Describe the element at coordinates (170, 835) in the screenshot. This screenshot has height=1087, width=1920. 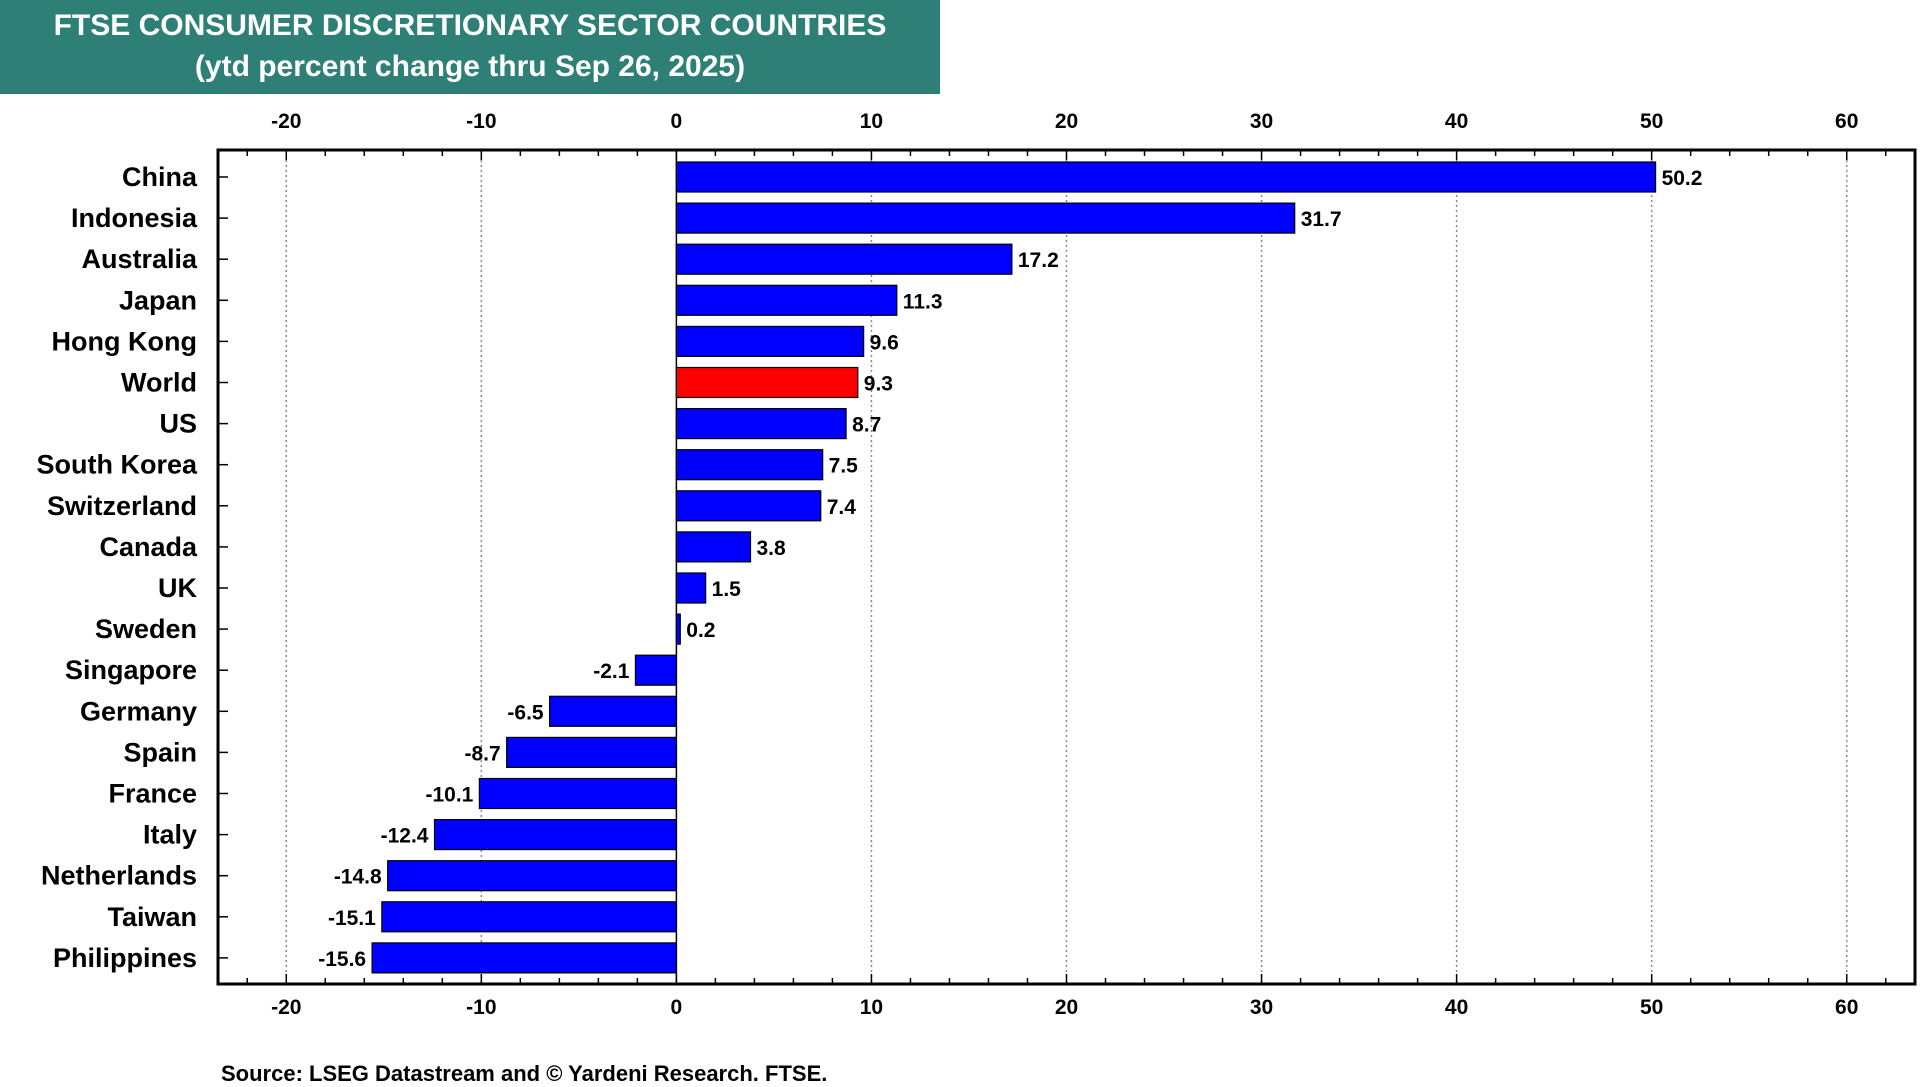
I see `category-label: Italy` at that location.